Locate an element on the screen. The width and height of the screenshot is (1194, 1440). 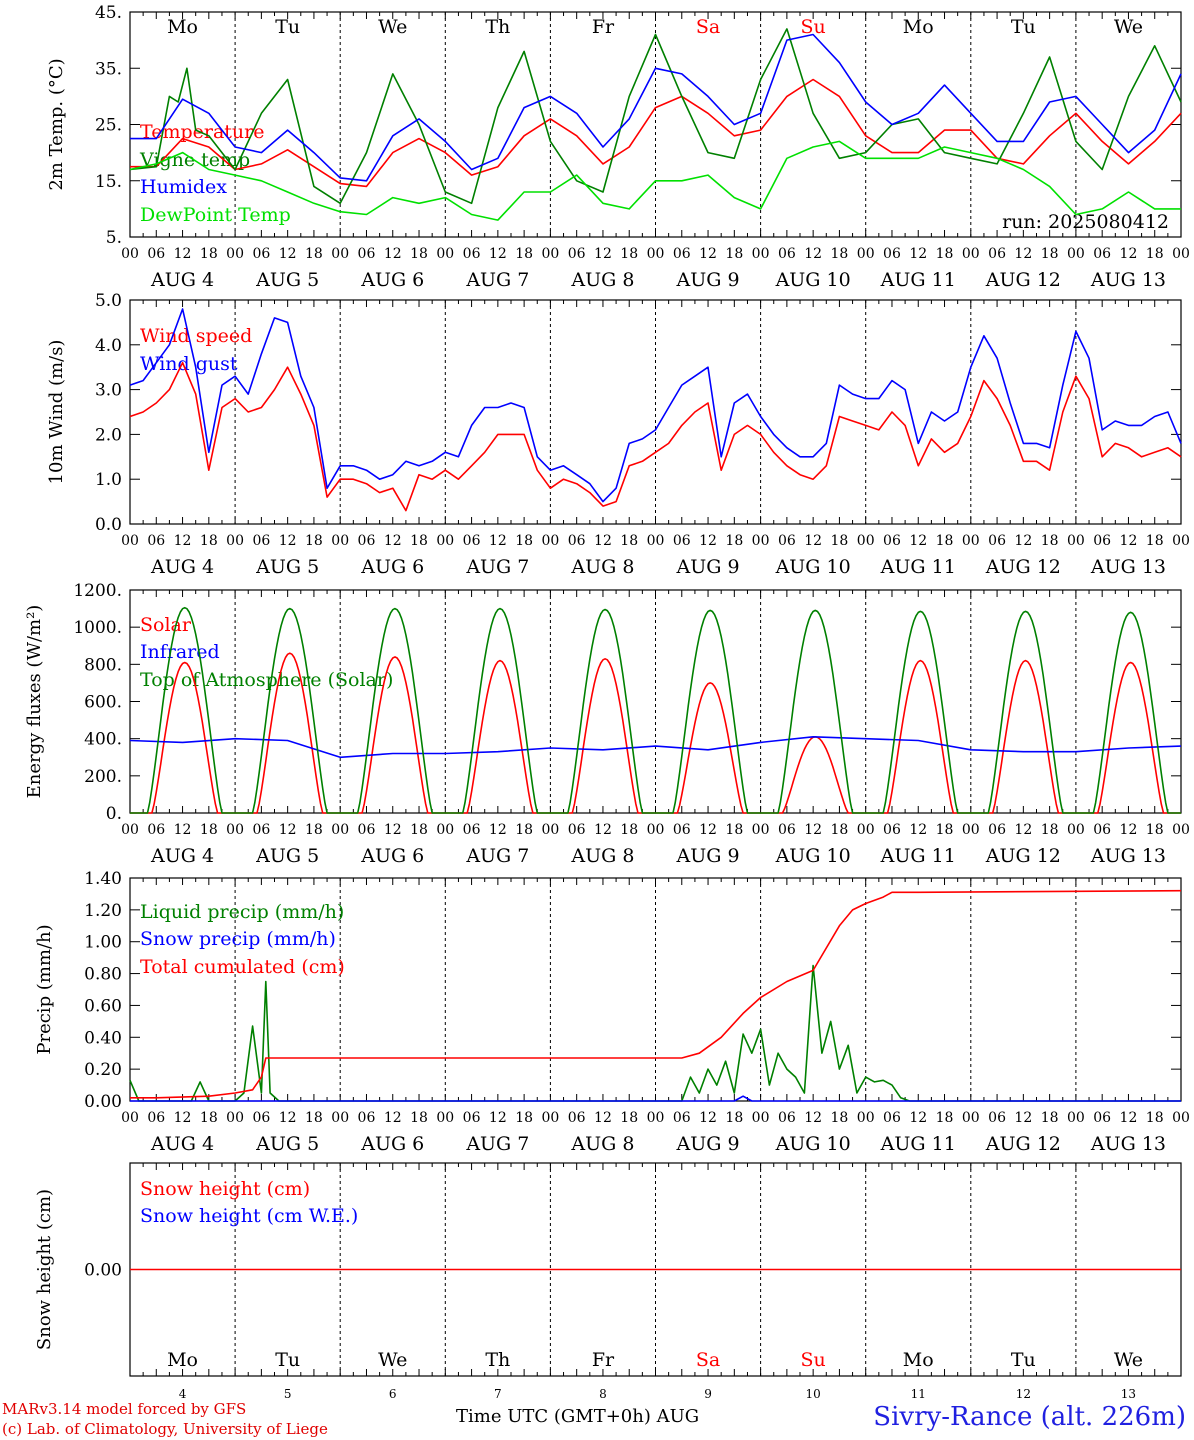
date-label: AUG 8 is located at coordinates (602, 567).